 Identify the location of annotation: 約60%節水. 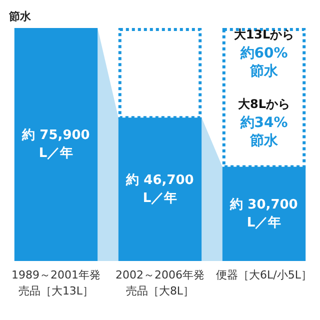
(263, 63).